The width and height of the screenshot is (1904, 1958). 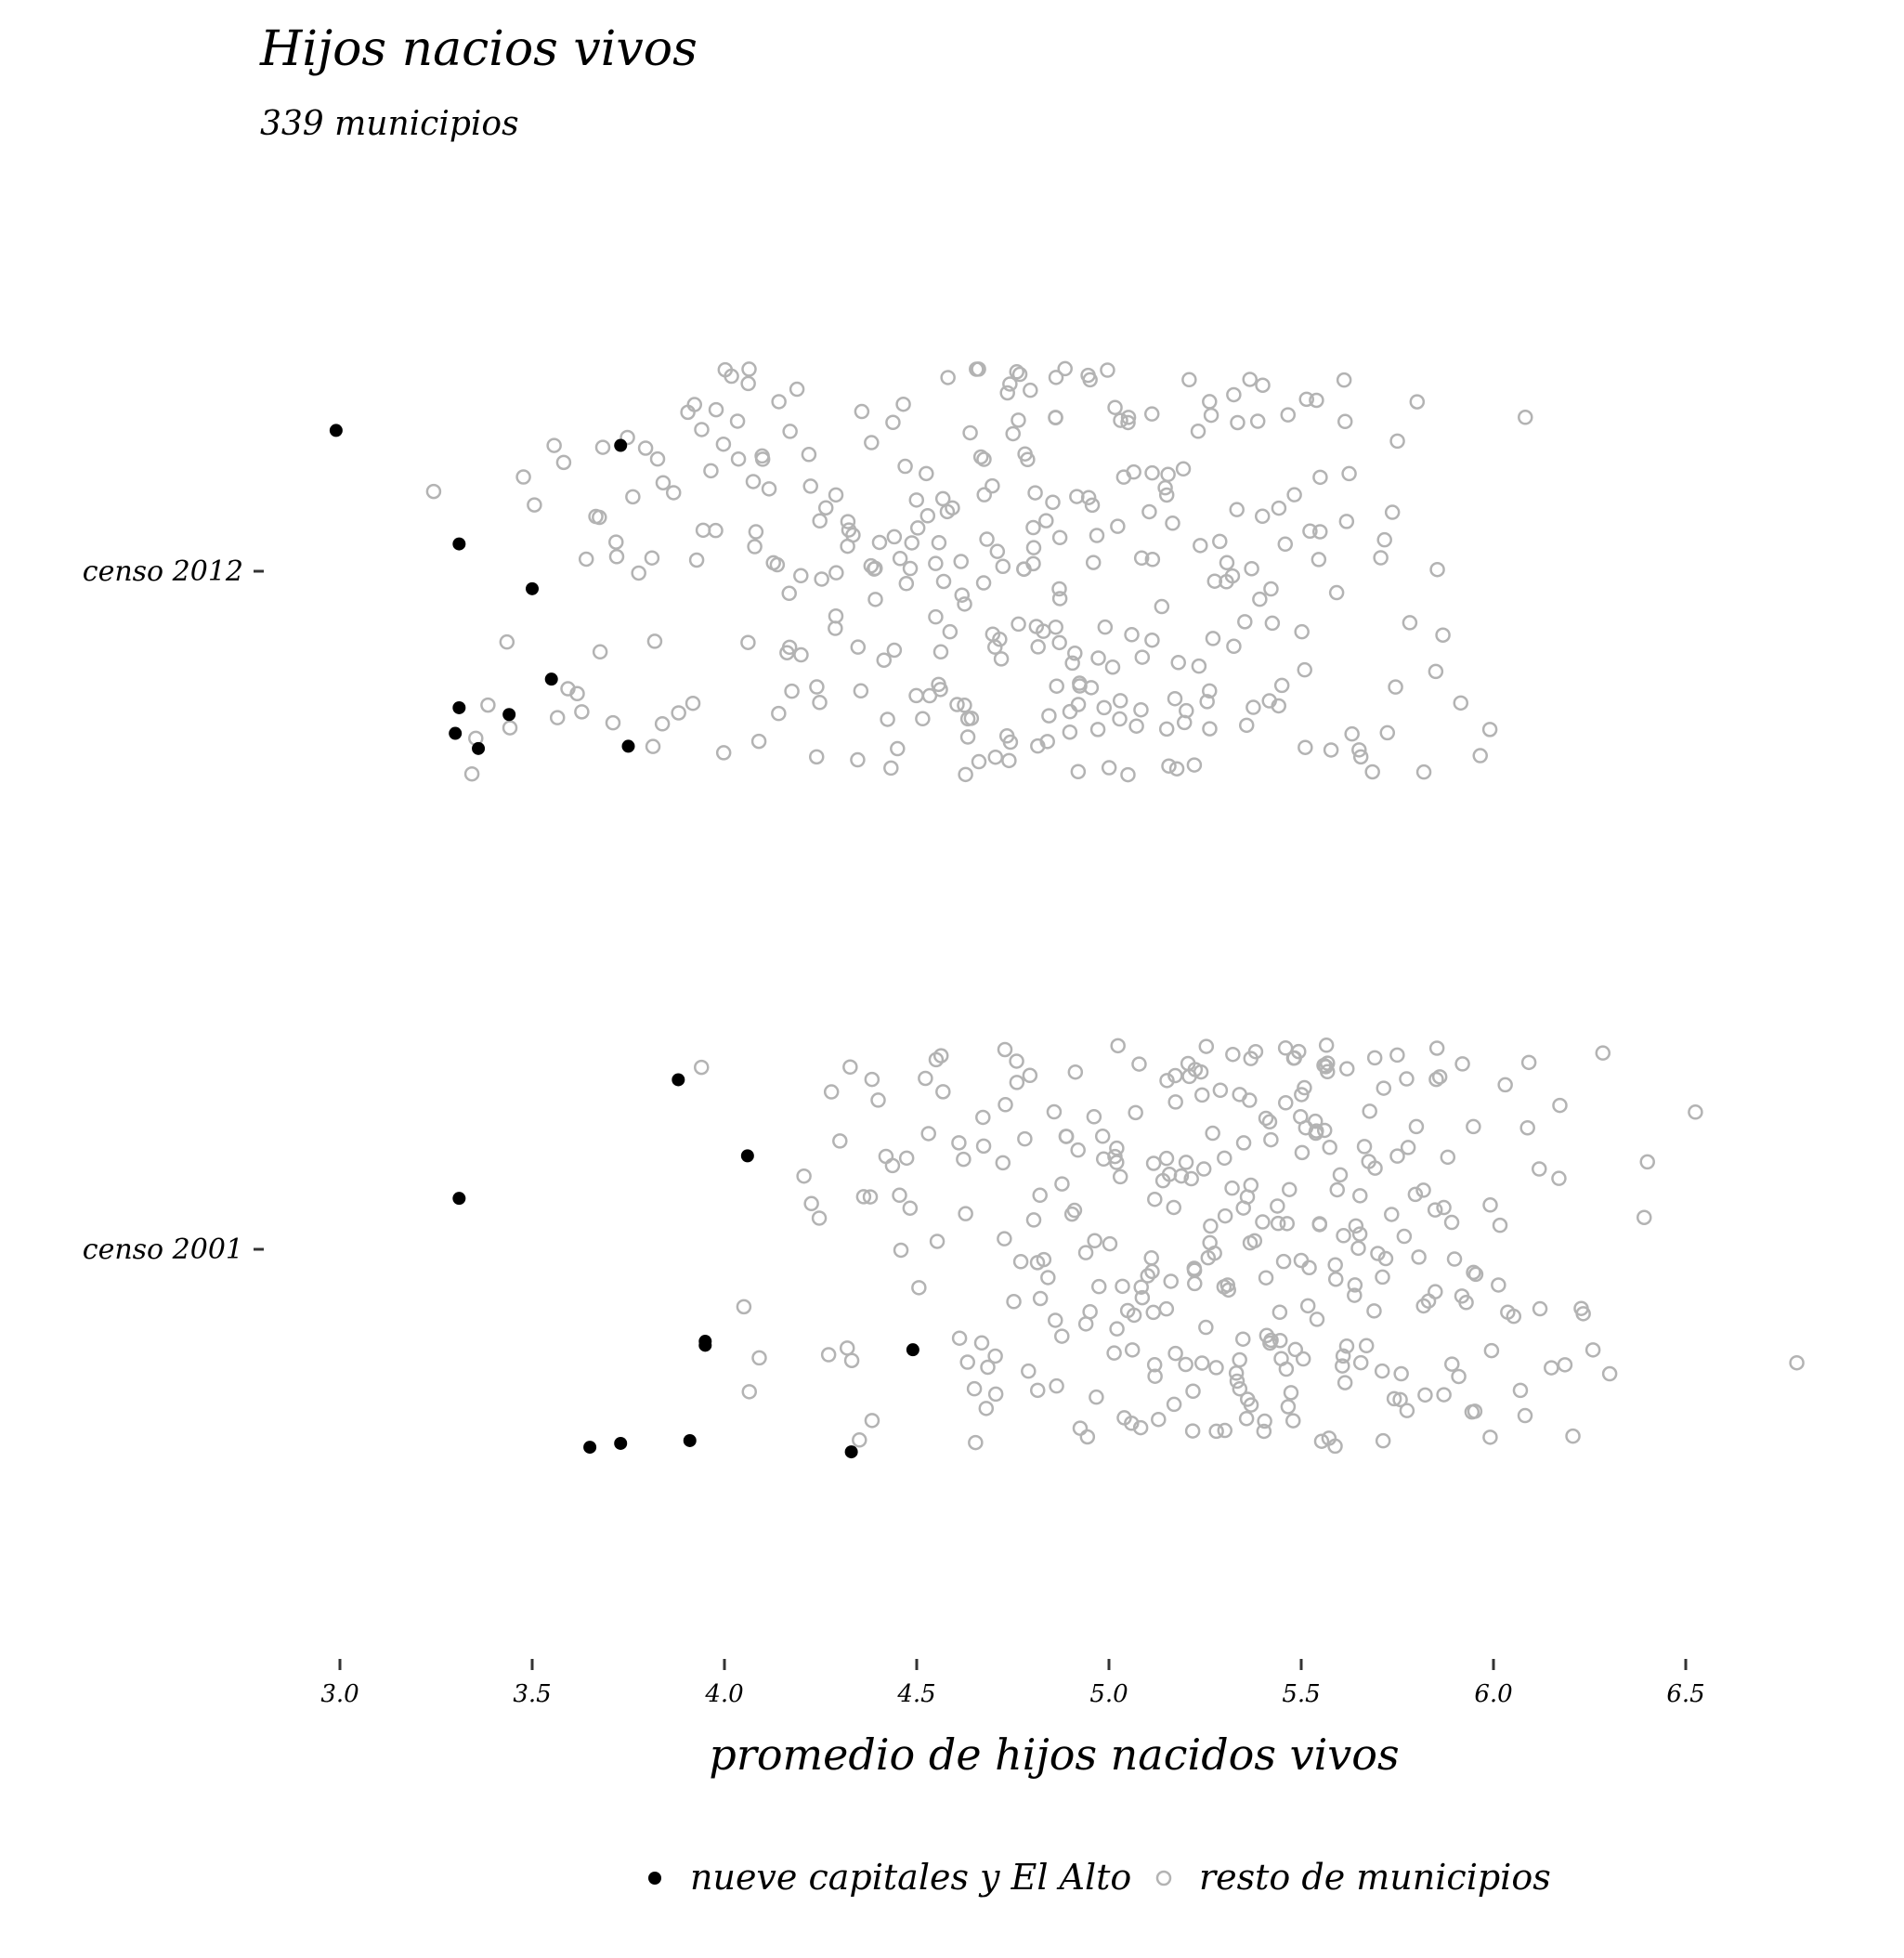 What do you see at coordinates (723, 1694) in the screenshot?
I see `x-tick-label: 4.0` at bounding box center [723, 1694].